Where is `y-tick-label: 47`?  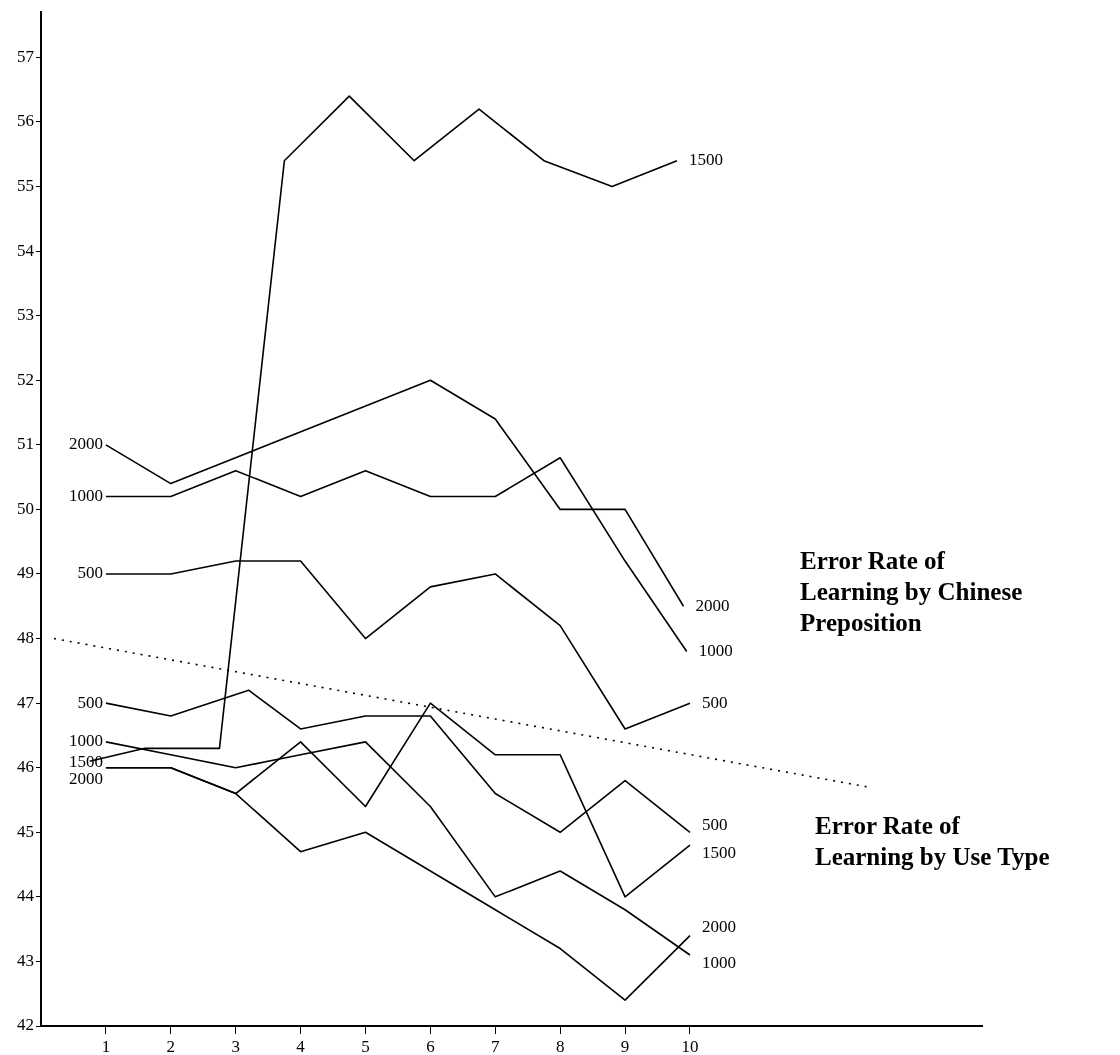
y-tick-label: 47 is located at coordinates (26, 702).